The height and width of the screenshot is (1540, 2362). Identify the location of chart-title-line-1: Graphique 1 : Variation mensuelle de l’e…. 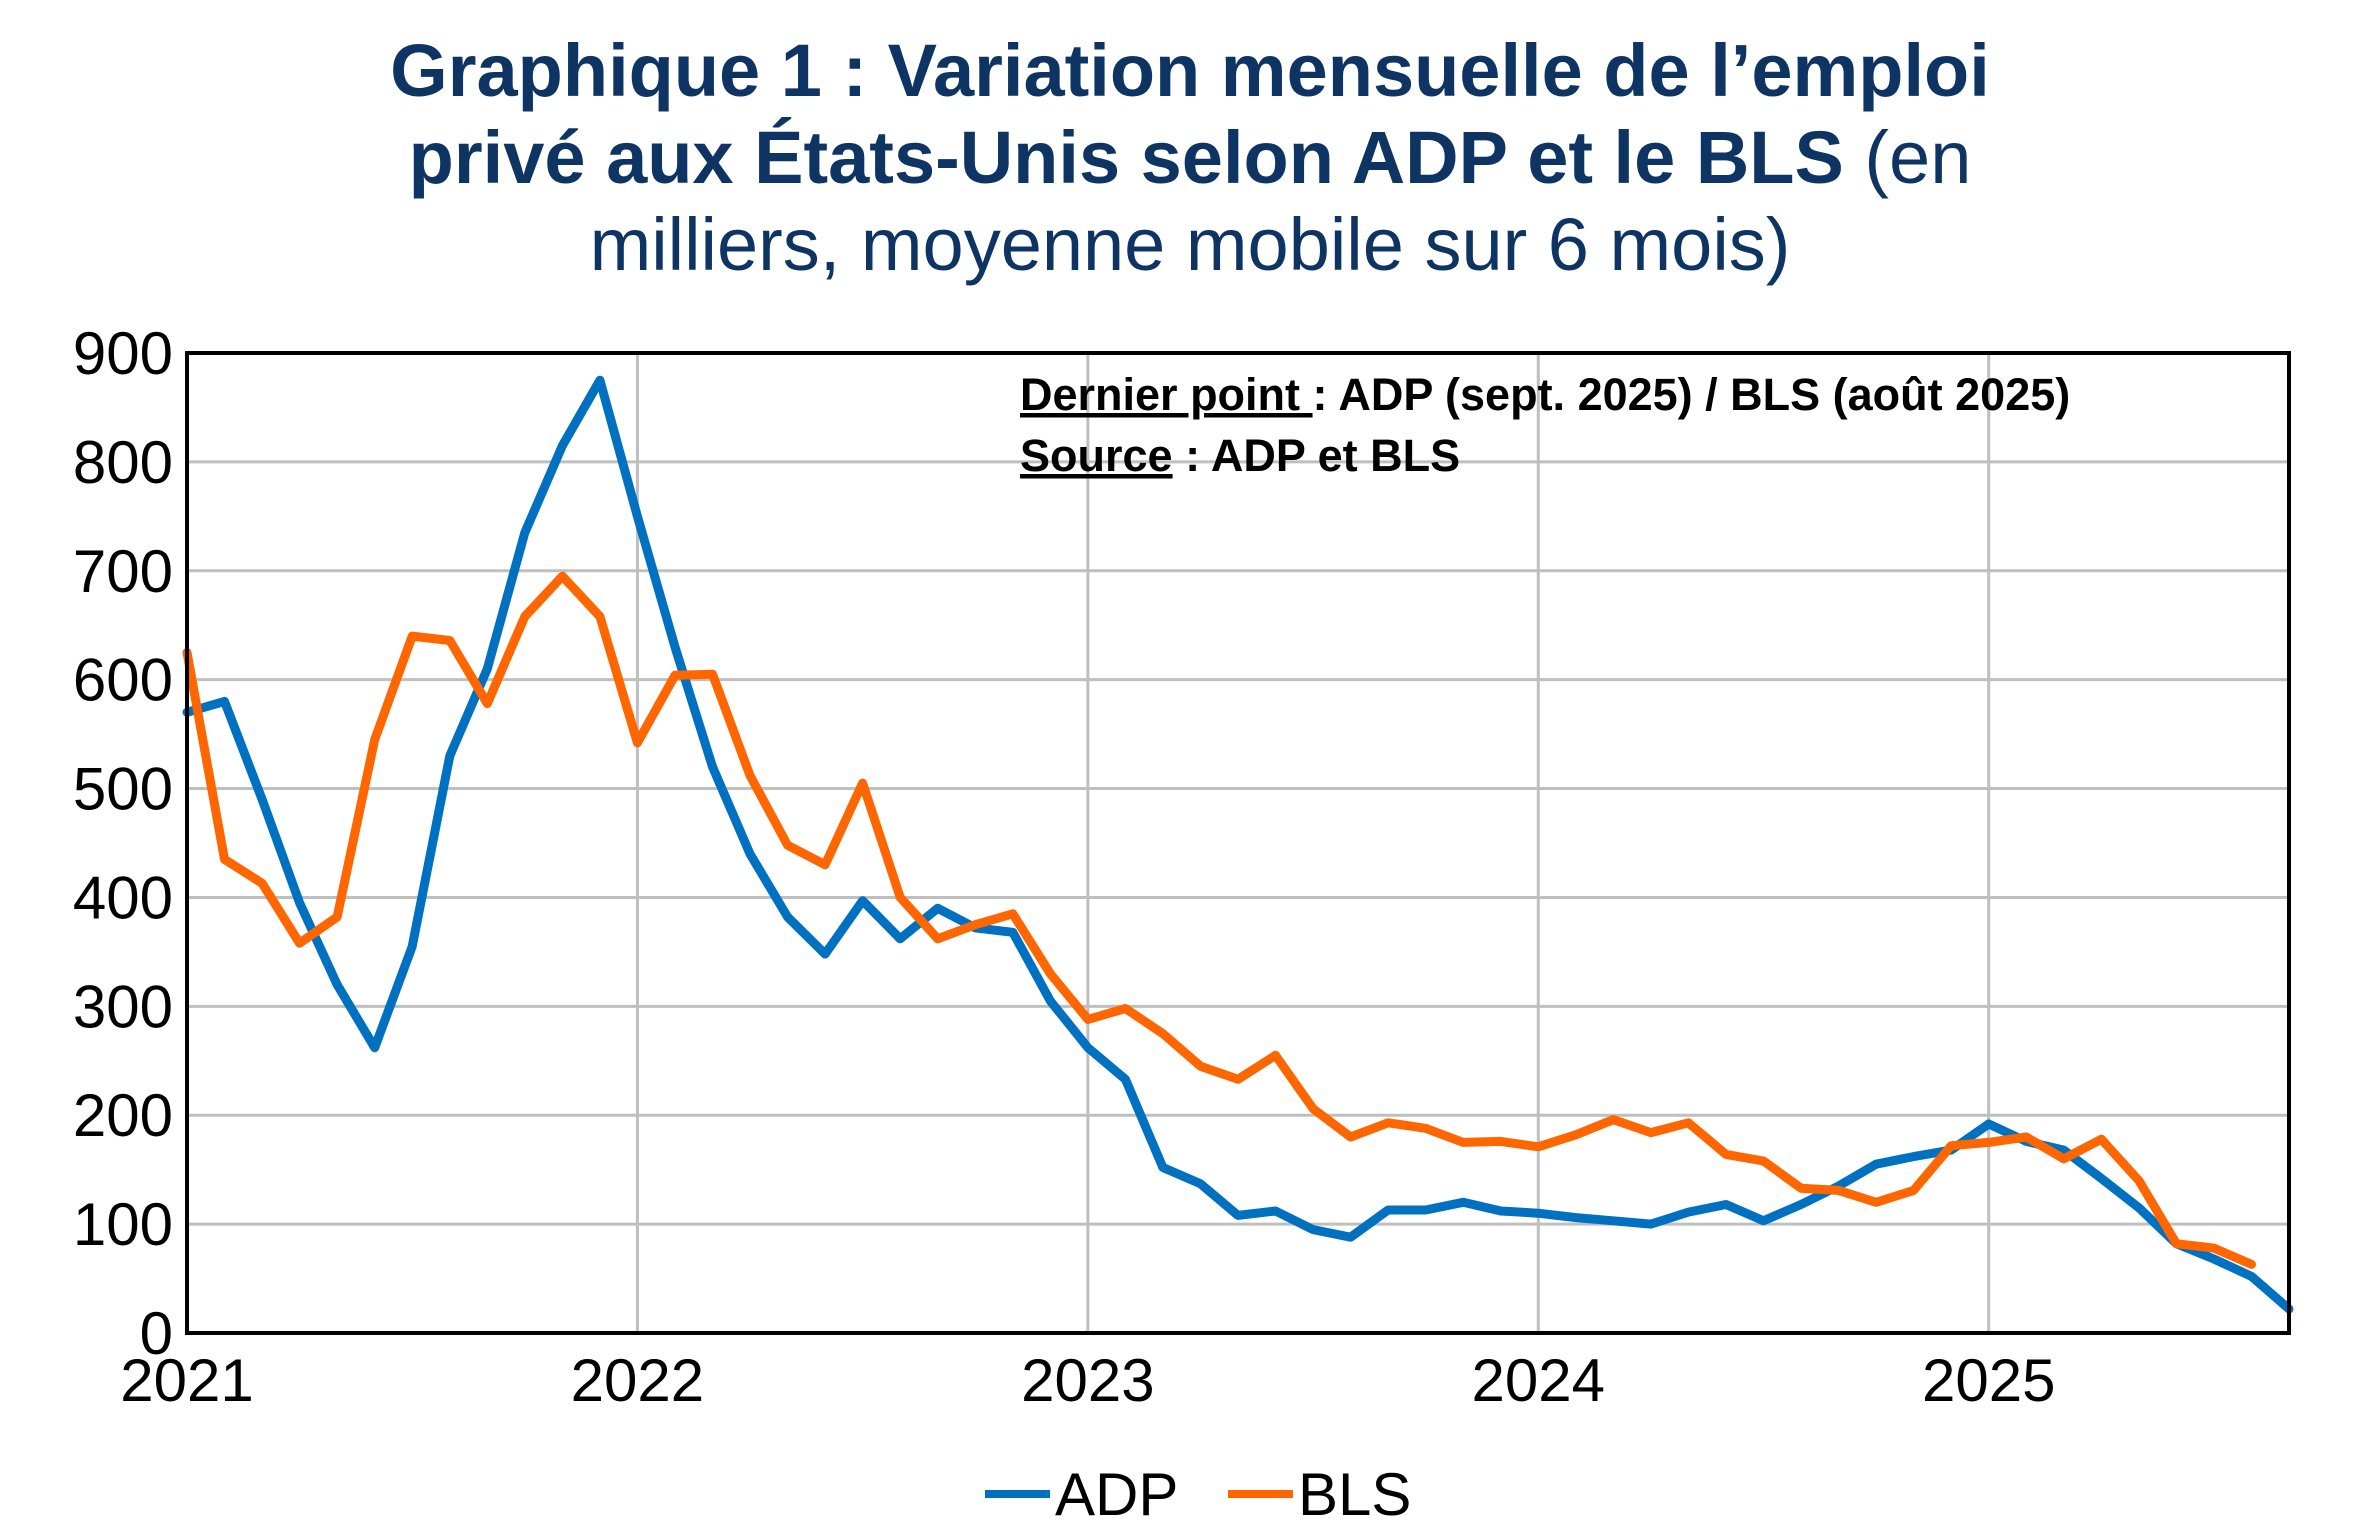
(1190, 70).